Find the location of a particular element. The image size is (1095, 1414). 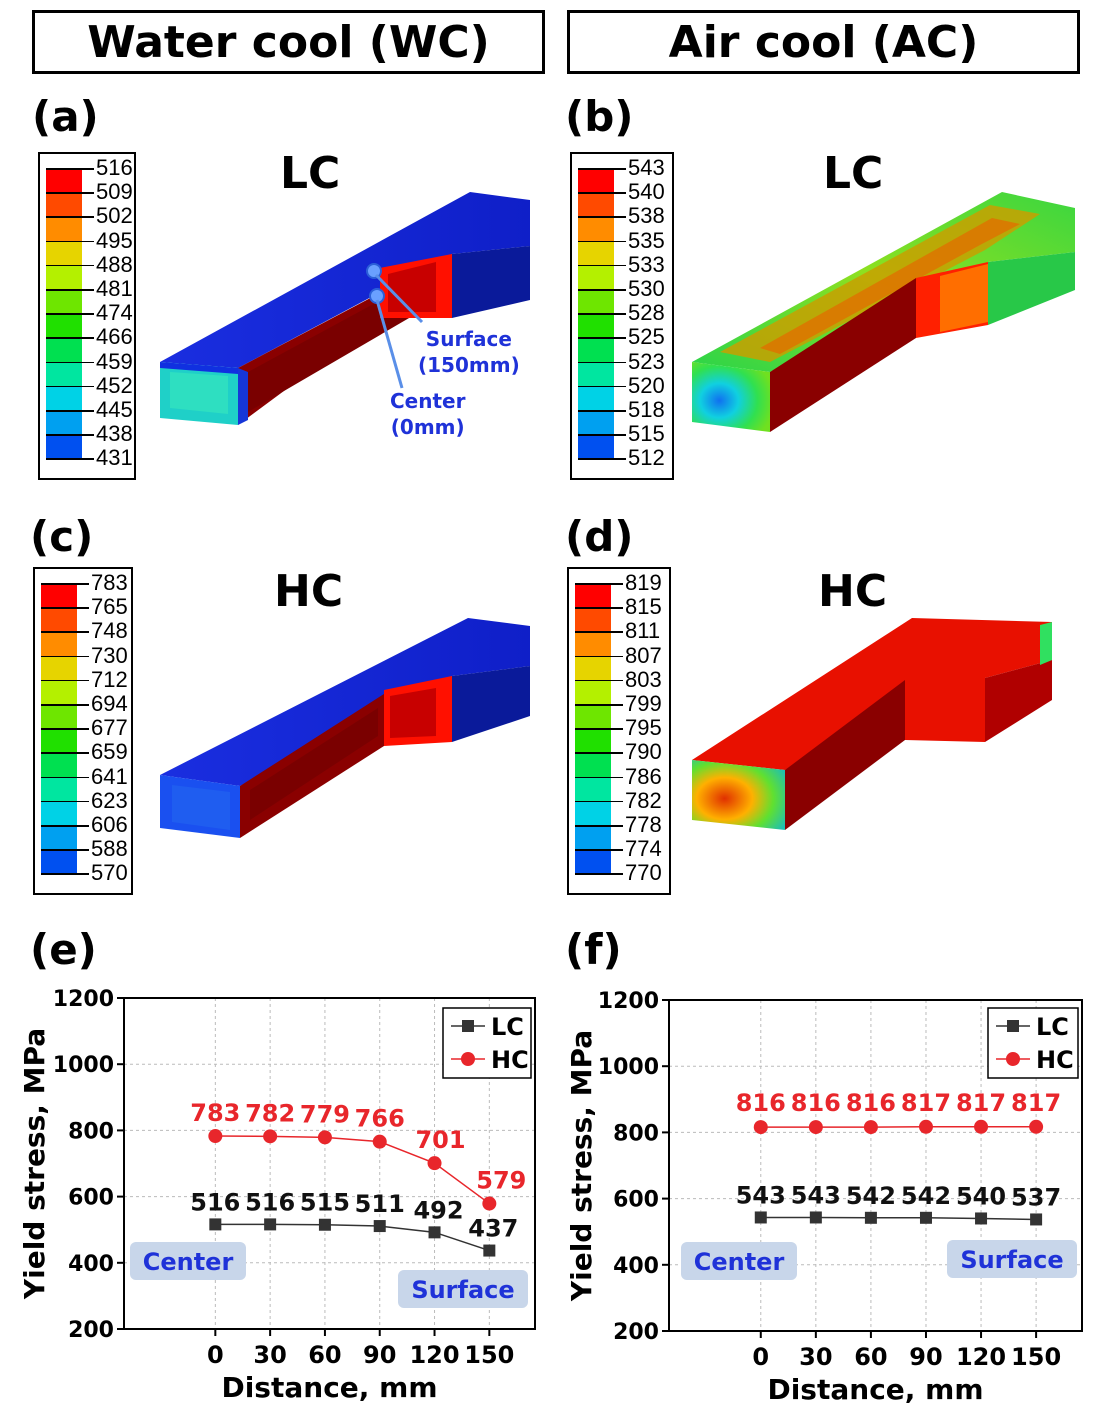

colorbar-label: 502 is located at coordinates (114, 216).